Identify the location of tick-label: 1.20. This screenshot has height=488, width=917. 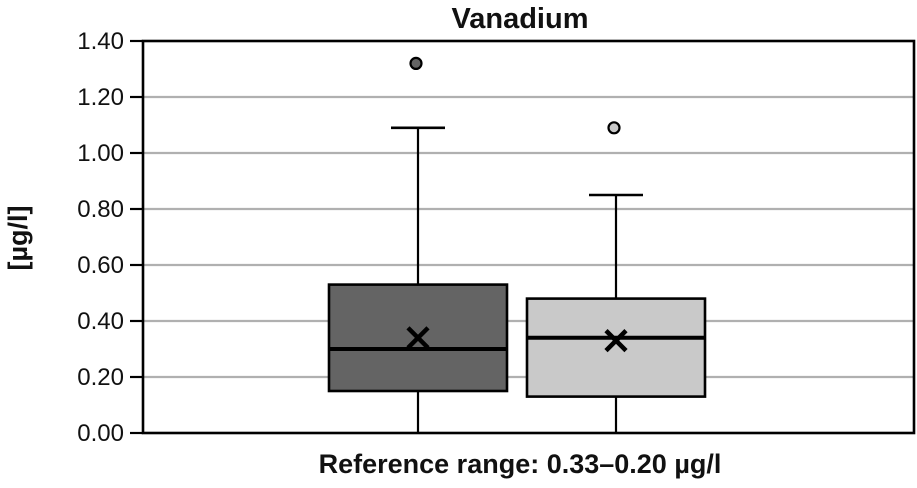
(100, 97).